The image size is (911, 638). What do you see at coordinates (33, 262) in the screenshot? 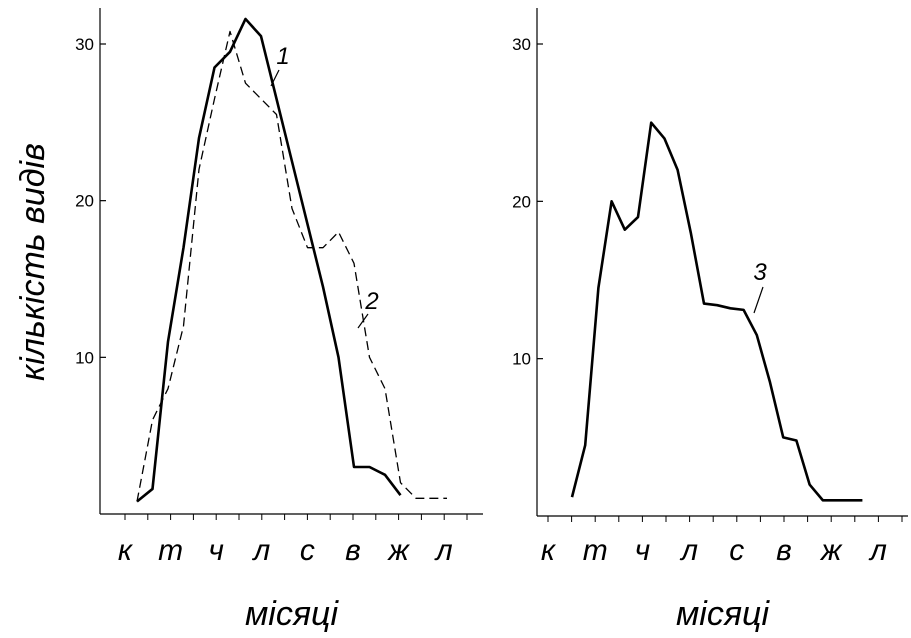
I see `y-axis-title: кількість видів` at bounding box center [33, 262].